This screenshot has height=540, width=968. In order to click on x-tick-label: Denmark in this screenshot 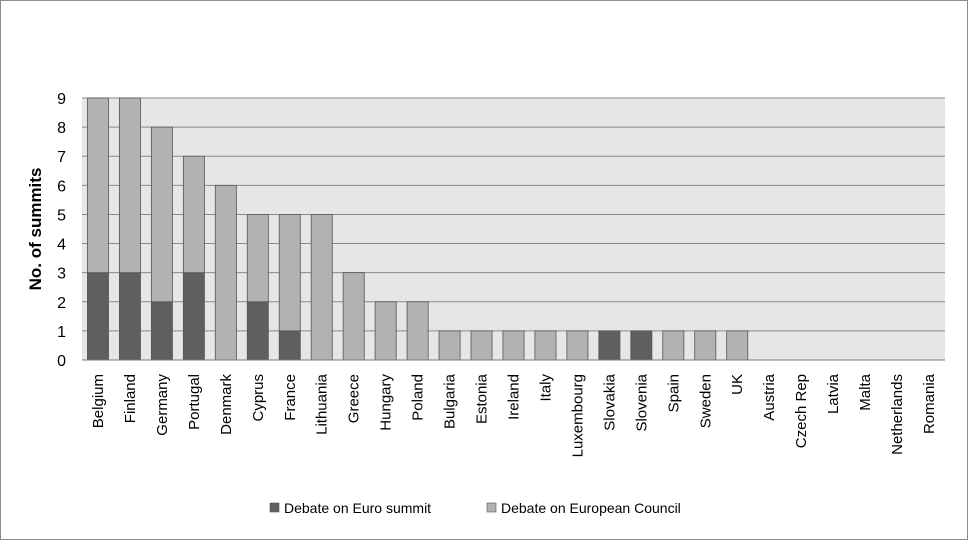, I will do `click(226, 404)`.